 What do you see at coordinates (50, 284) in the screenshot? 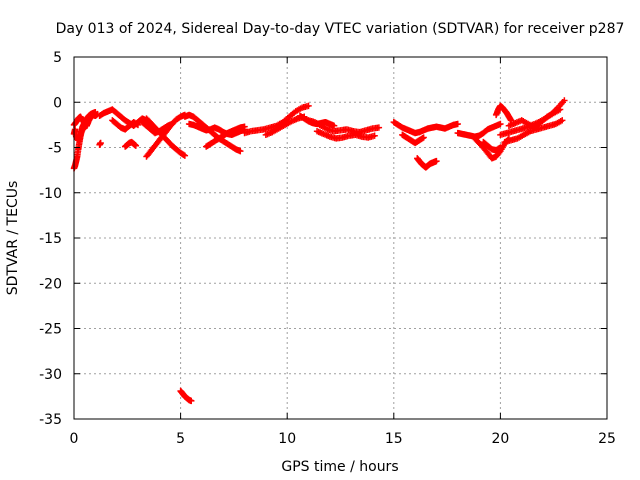
I see `y-tick-label: -20` at bounding box center [50, 284].